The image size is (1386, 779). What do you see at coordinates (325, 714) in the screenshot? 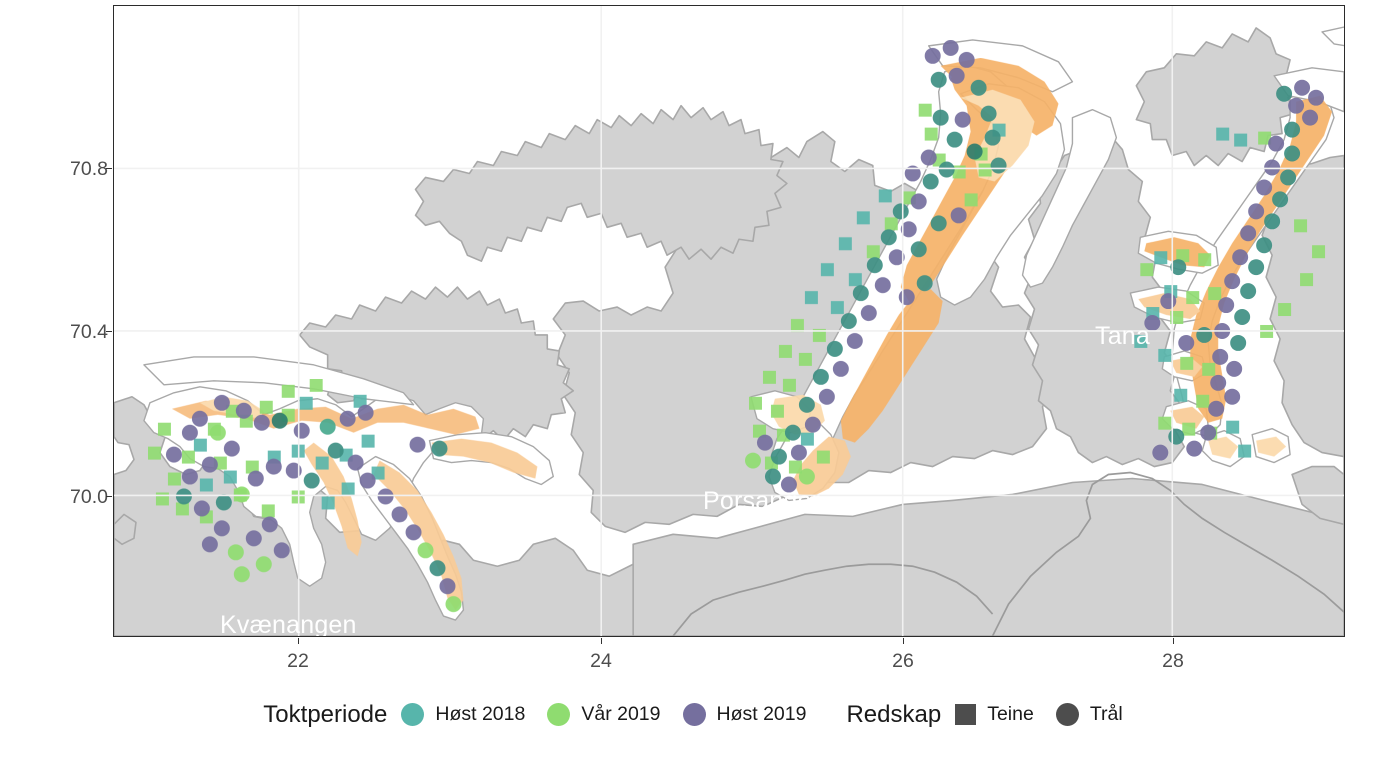
I see `legend-title-toktperiode: Toktperiode` at bounding box center [325, 714].